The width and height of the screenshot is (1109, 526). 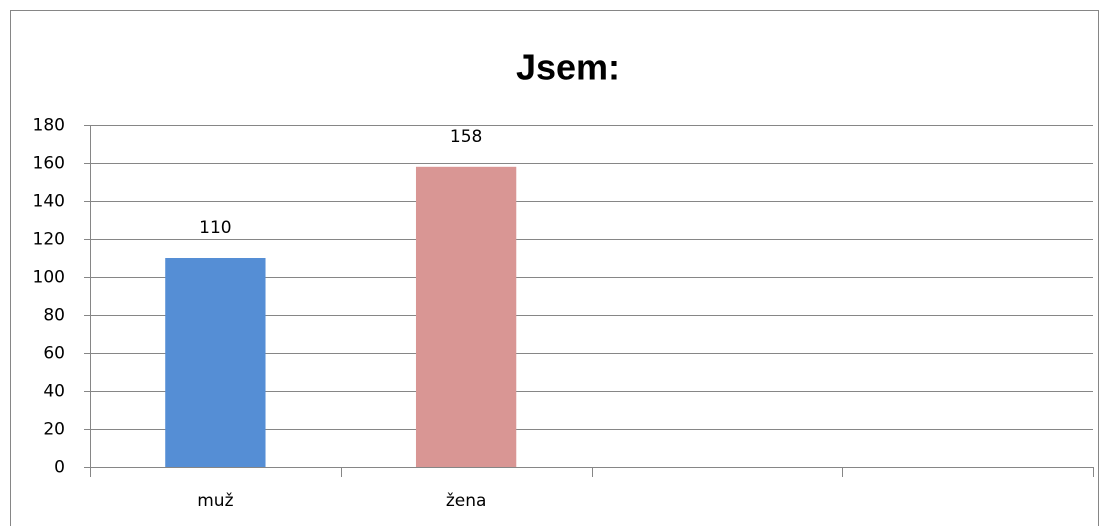 I want to click on y-tick-label: 180, so click(x=49, y=126).